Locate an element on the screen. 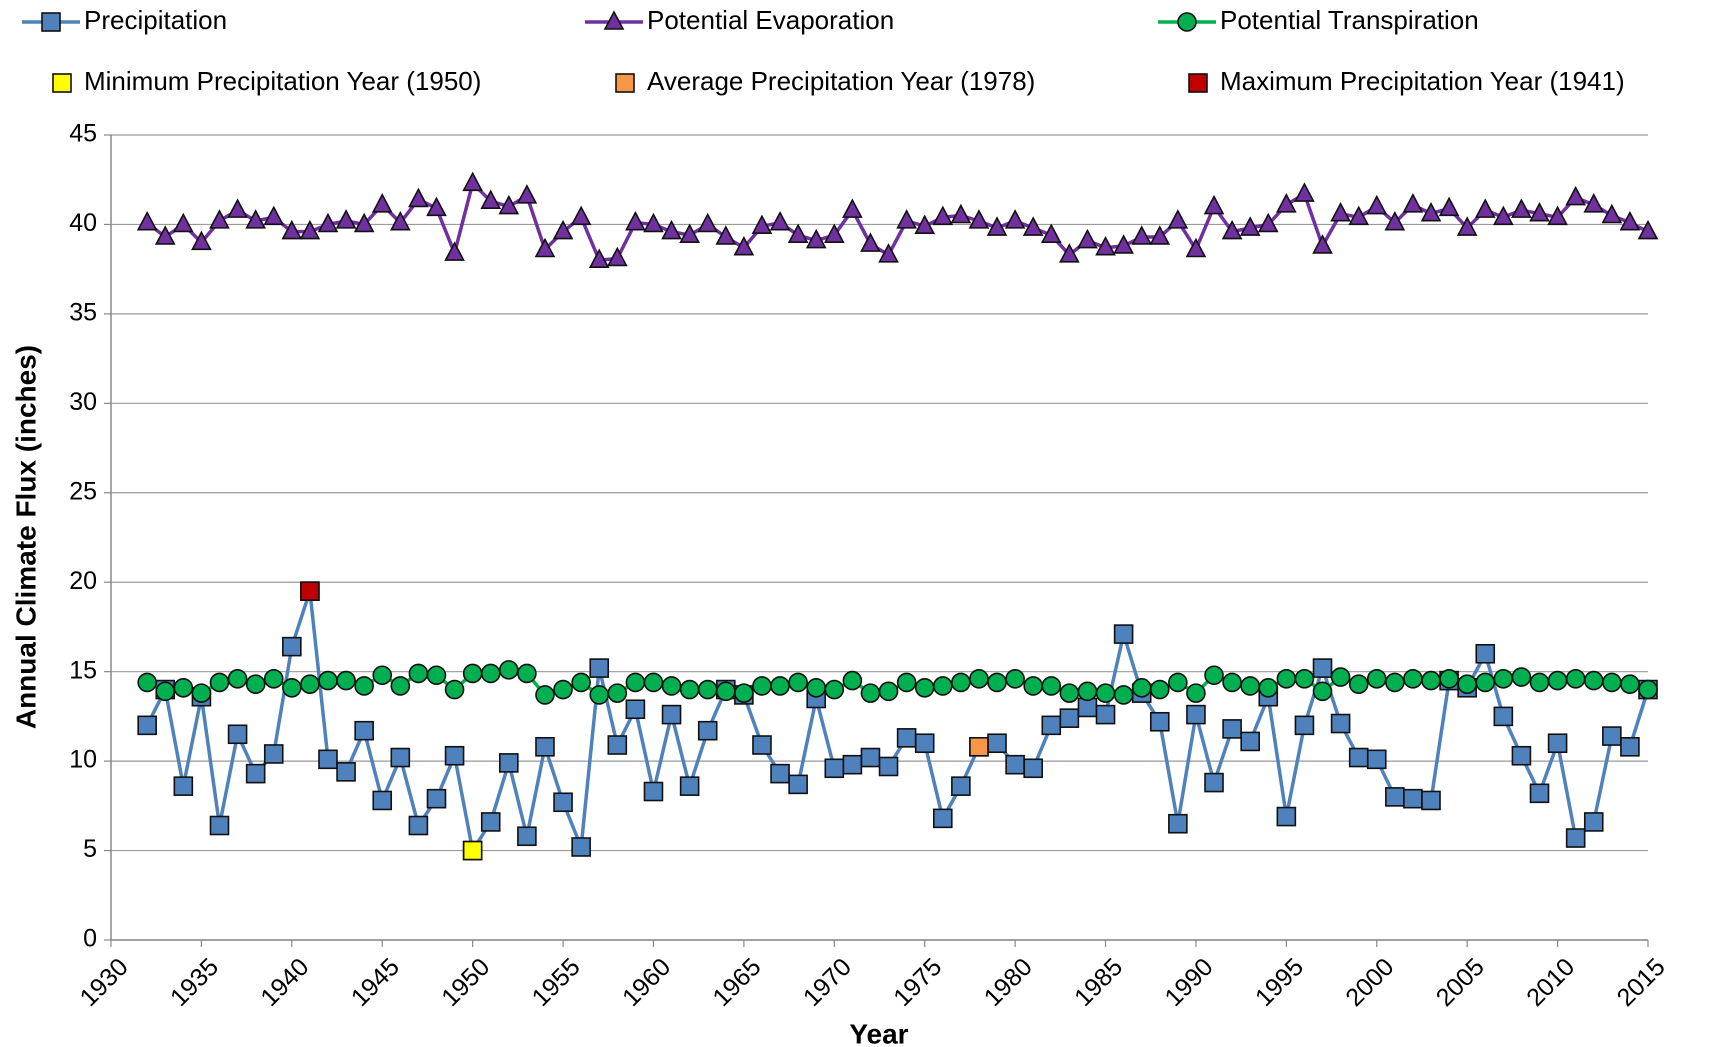 The height and width of the screenshot is (1047, 1729). x-tick-label: 1970 is located at coordinates (827, 982).